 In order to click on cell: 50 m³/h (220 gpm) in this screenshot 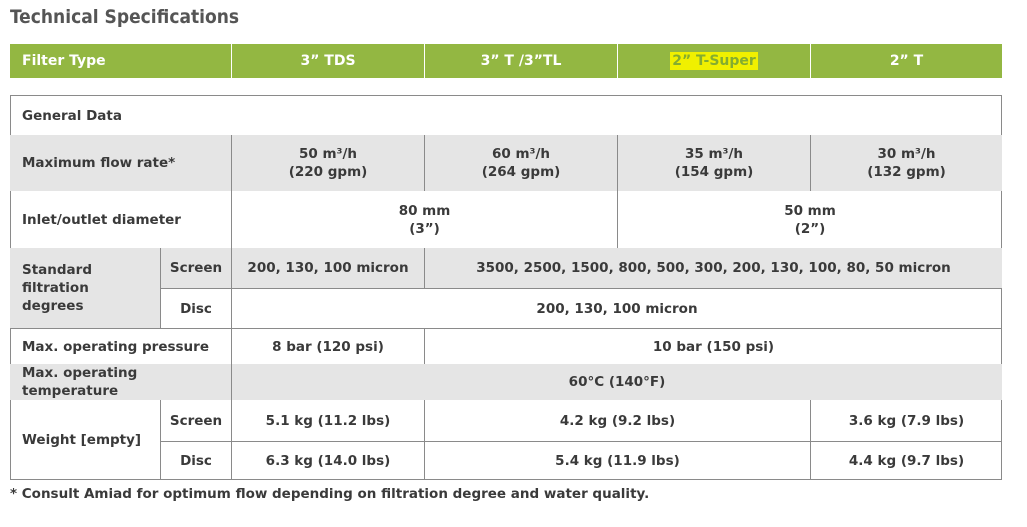, I will do `click(327, 163)`.